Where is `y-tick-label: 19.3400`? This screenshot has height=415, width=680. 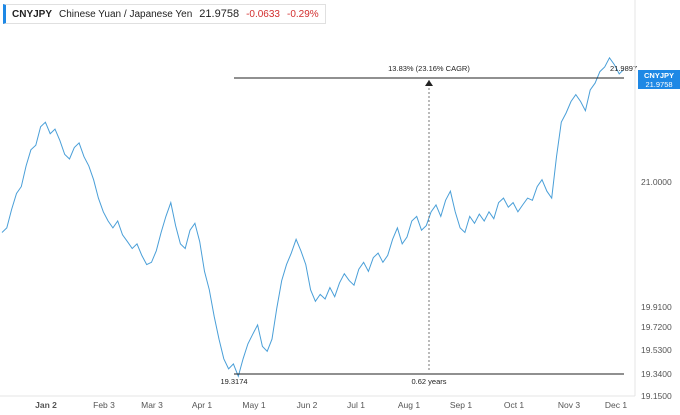 y-tick-label: 19.3400 is located at coordinates (656, 374).